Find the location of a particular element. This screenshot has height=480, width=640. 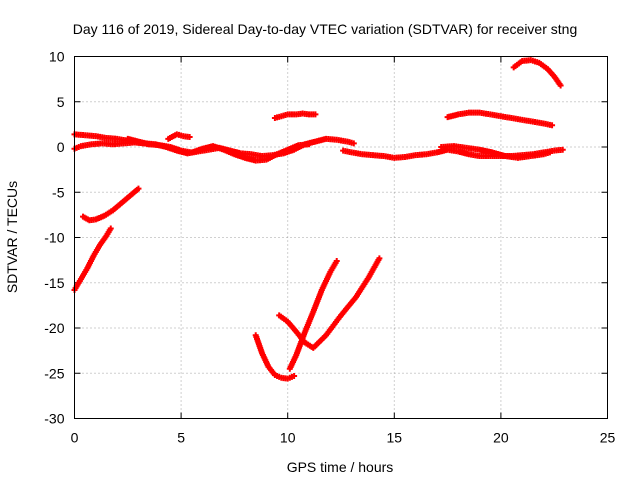

series-track-i is located at coordinates (537, 73).